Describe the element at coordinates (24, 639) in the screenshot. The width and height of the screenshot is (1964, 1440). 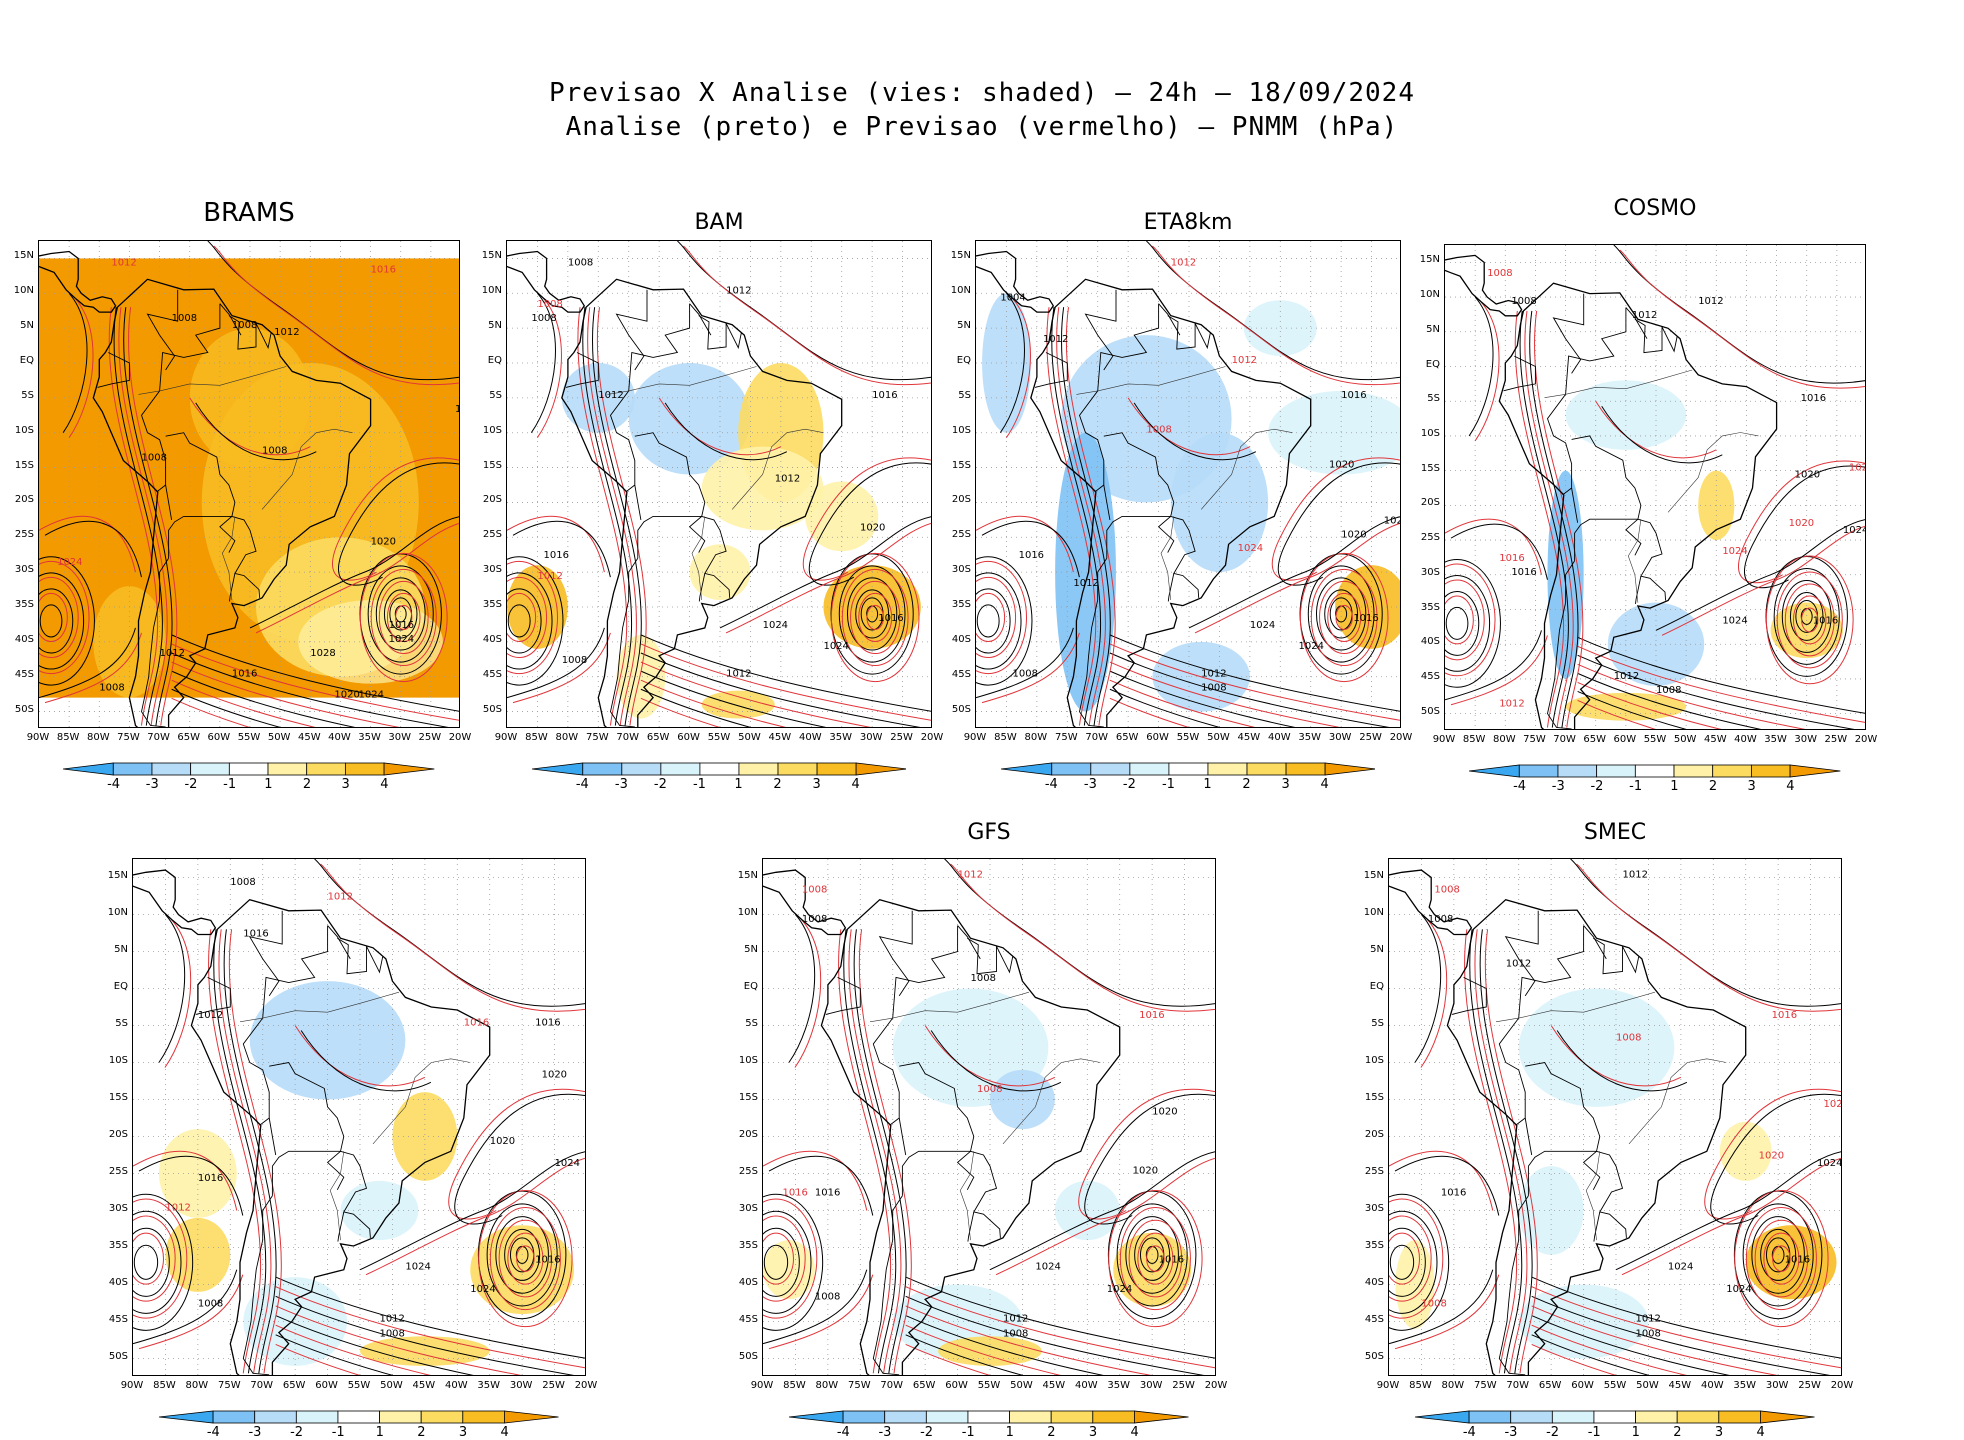
I see `lat-tick-label: 40S` at that location.